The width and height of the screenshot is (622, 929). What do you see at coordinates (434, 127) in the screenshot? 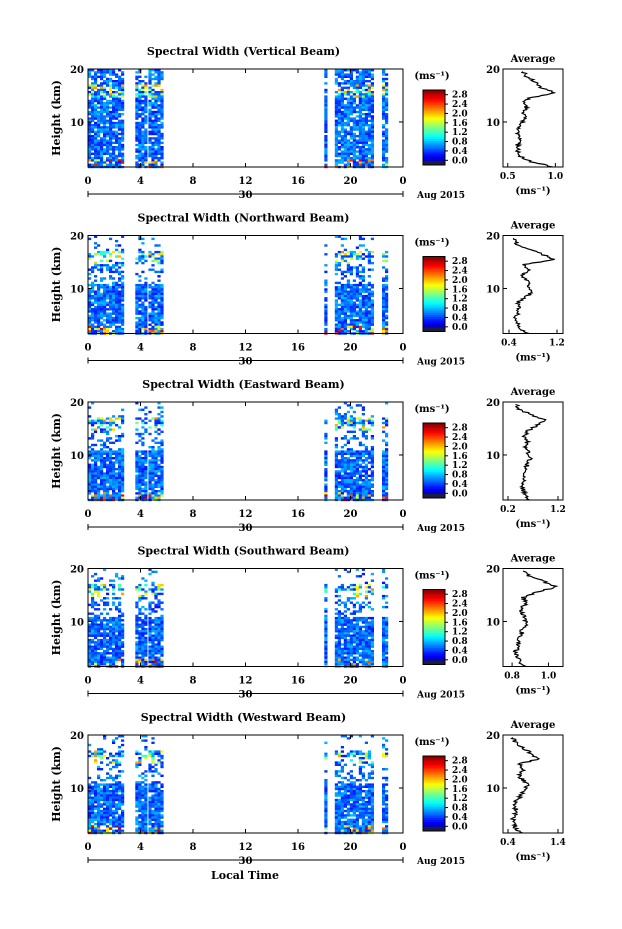
I see `colorbar-frame` at bounding box center [434, 127].